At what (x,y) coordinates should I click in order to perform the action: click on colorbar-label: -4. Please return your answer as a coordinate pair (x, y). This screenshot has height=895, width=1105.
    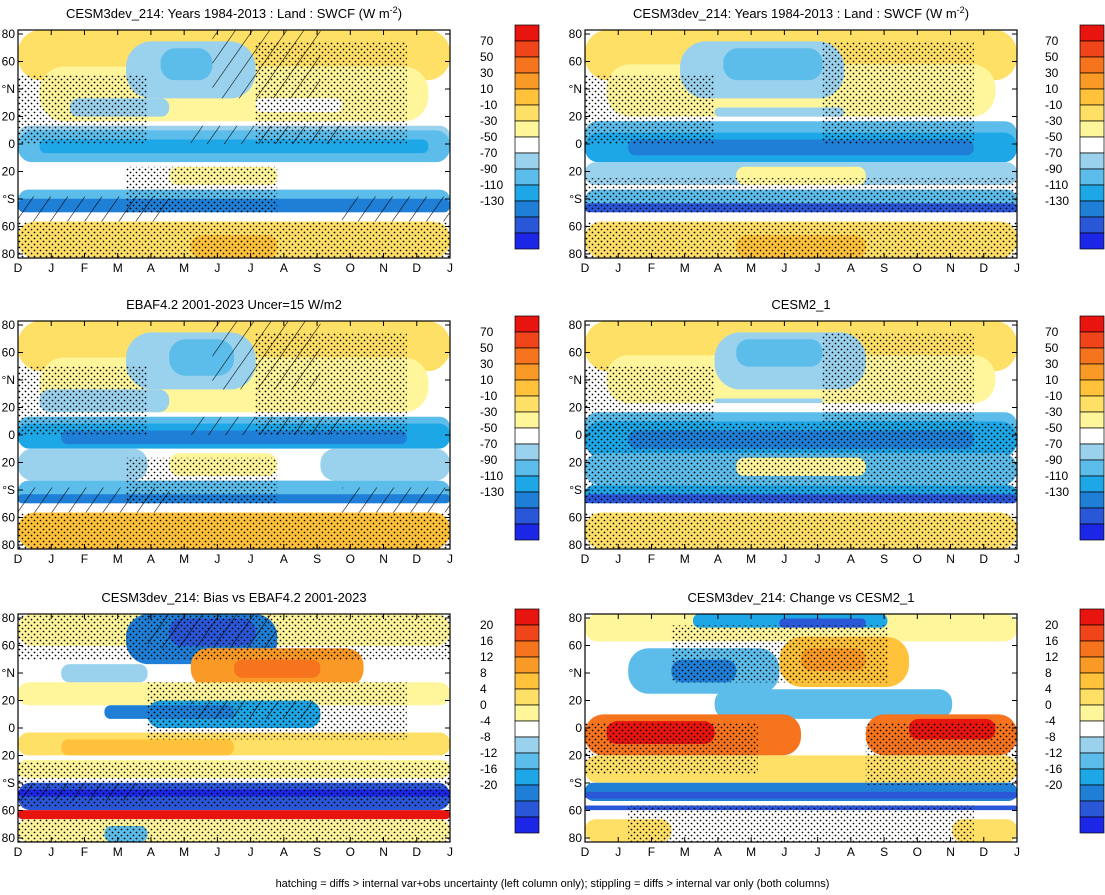
    Looking at the image, I should click on (485, 721).